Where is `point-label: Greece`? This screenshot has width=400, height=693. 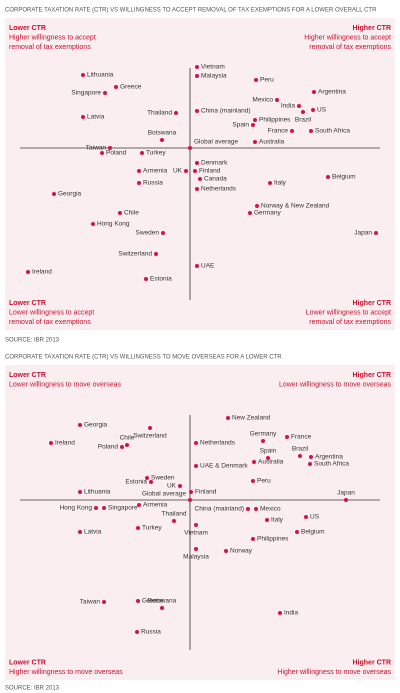
point-label: Greece is located at coordinates (131, 87).